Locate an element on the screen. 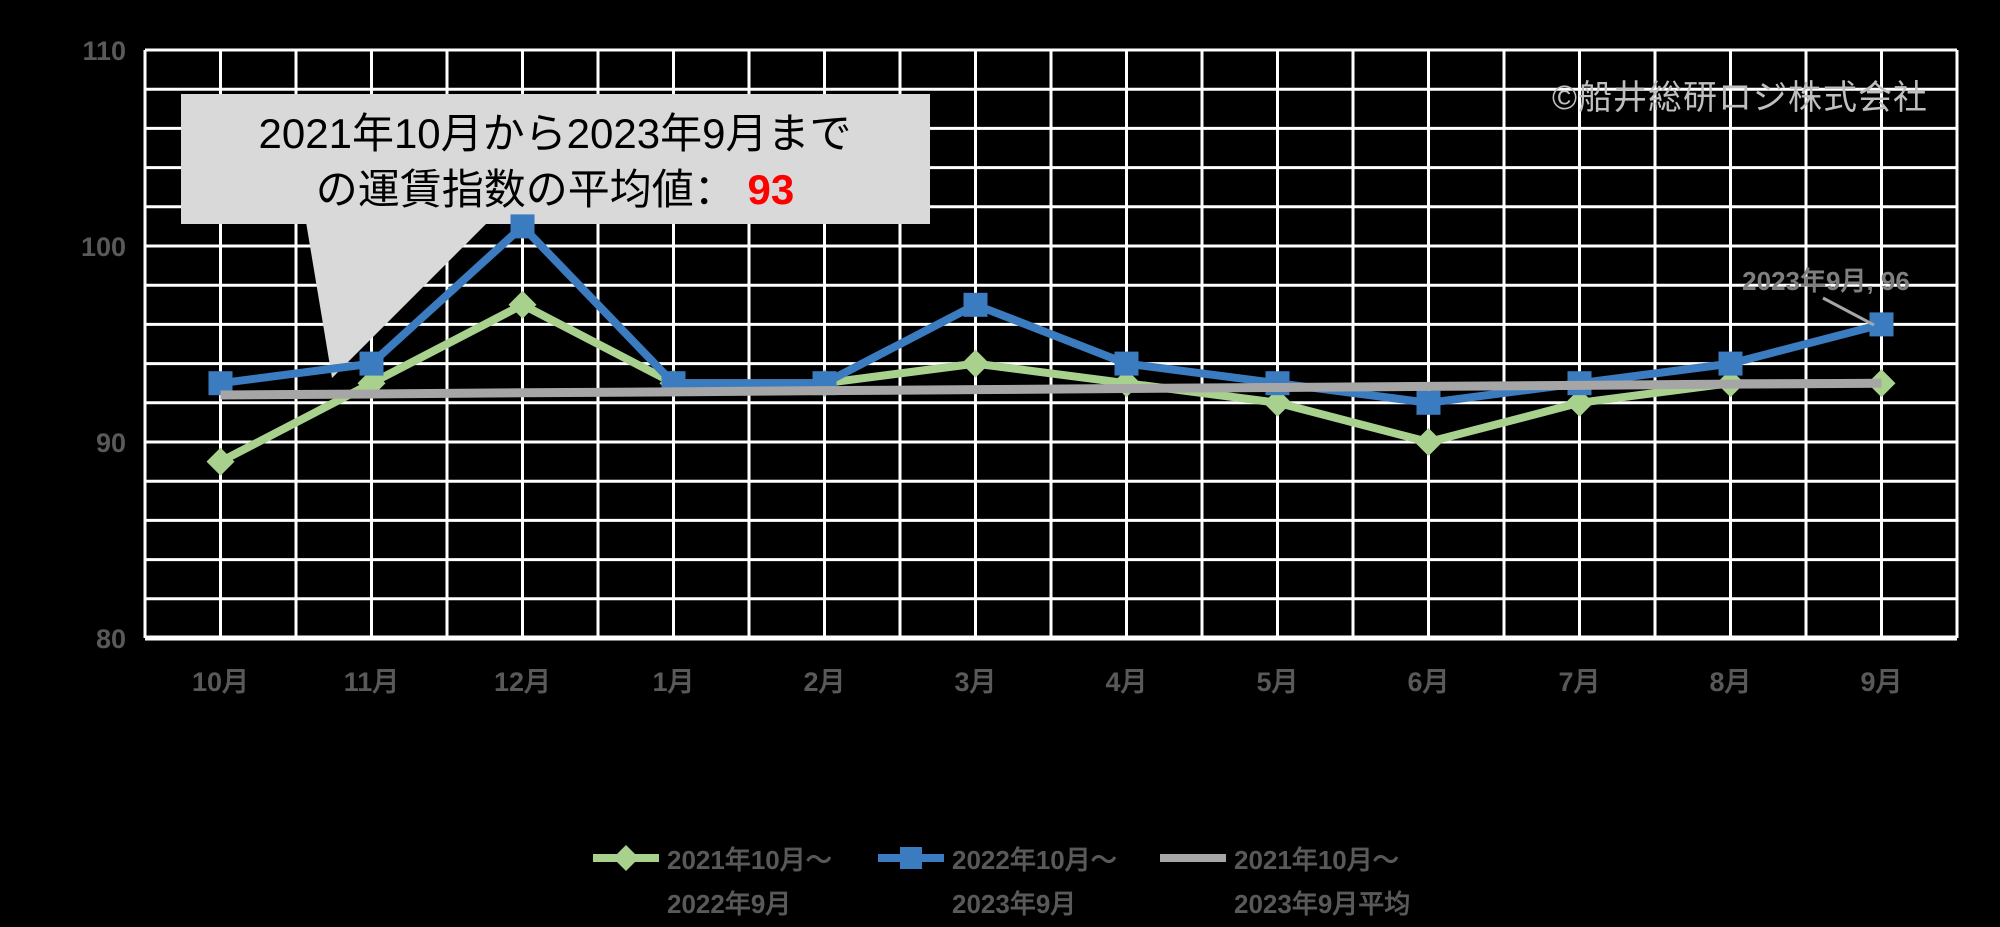  average-callout: 2021年10月から2023年9月まで の運賃指数の平均値： 93 is located at coordinates (555, 236).